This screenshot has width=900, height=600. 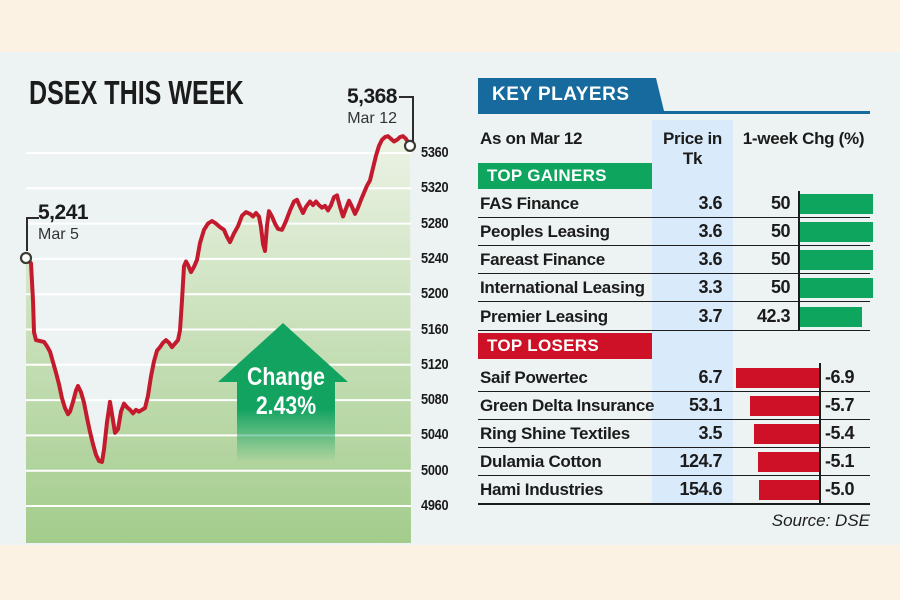 What do you see at coordinates (435, 400) in the screenshot?
I see `y-axis-tick-label: 5080` at bounding box center [435, 400].